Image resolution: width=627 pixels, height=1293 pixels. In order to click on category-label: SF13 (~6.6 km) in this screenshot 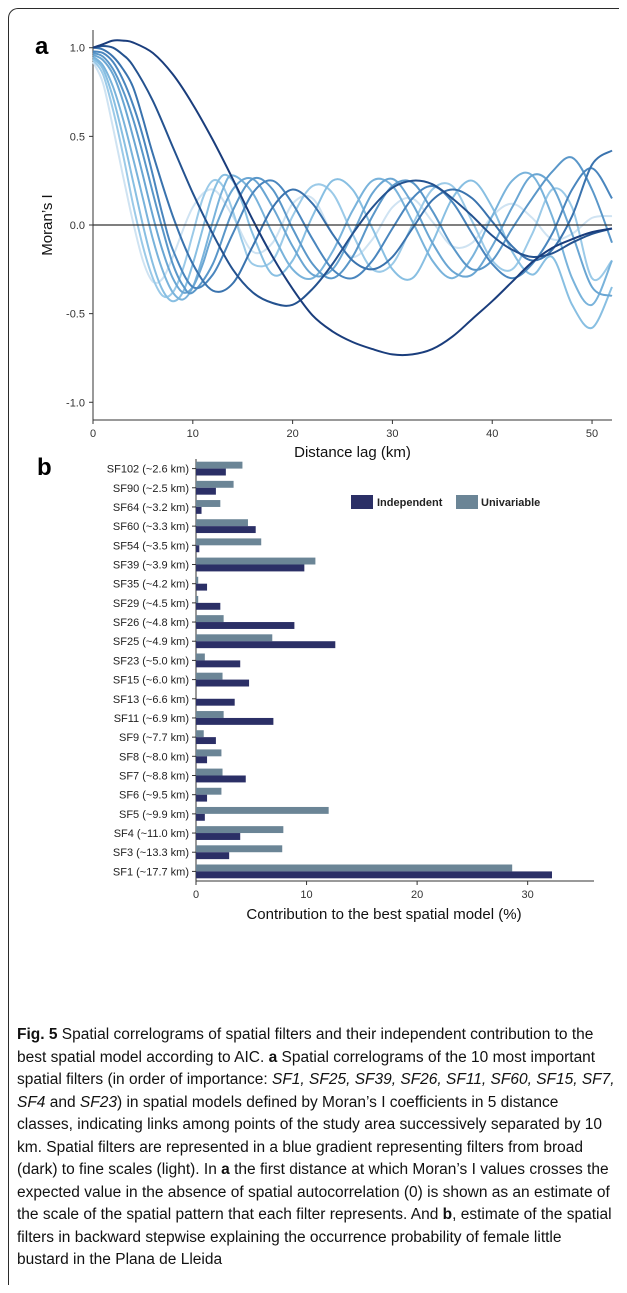, I will do `click(151, 700)`.